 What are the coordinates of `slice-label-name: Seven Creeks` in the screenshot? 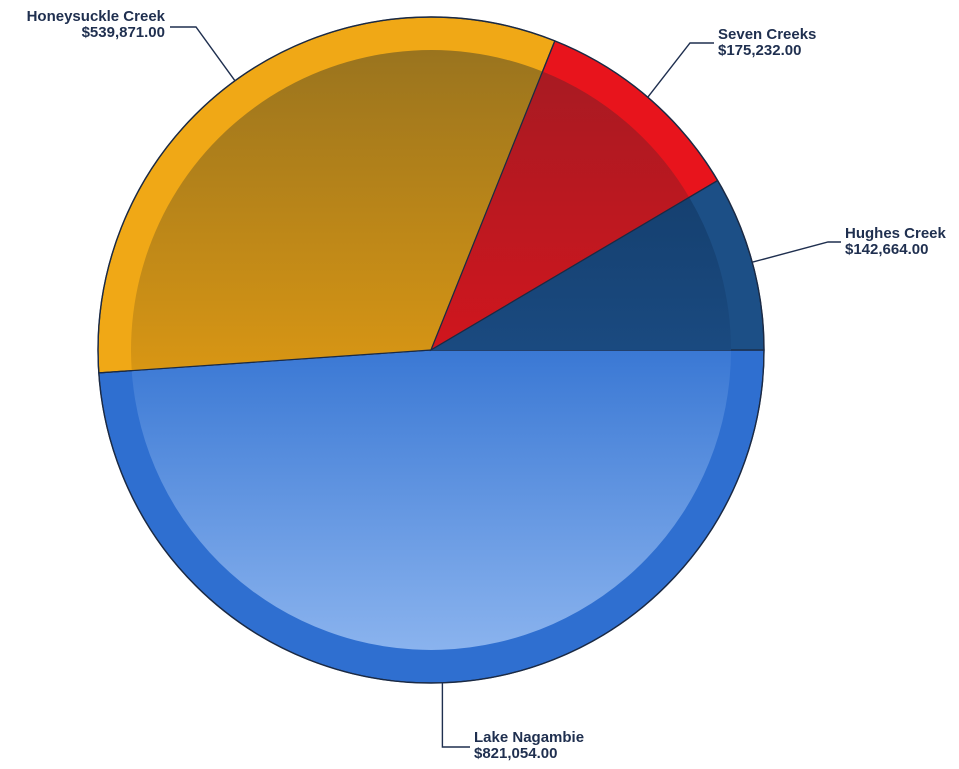 It's located at (767, 34).